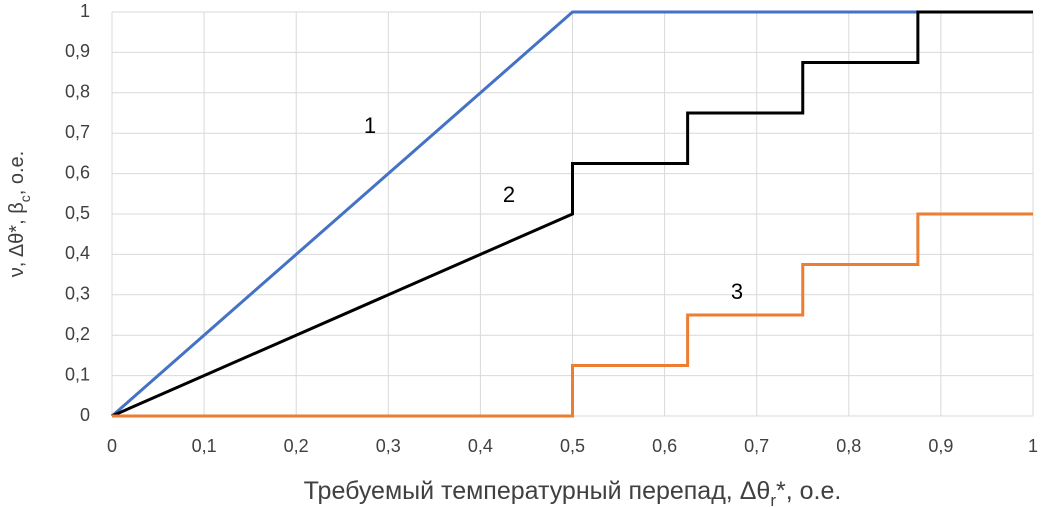 The image size is (1043, 507). I want to click on y-tick-label: 0, so click(85, 415).